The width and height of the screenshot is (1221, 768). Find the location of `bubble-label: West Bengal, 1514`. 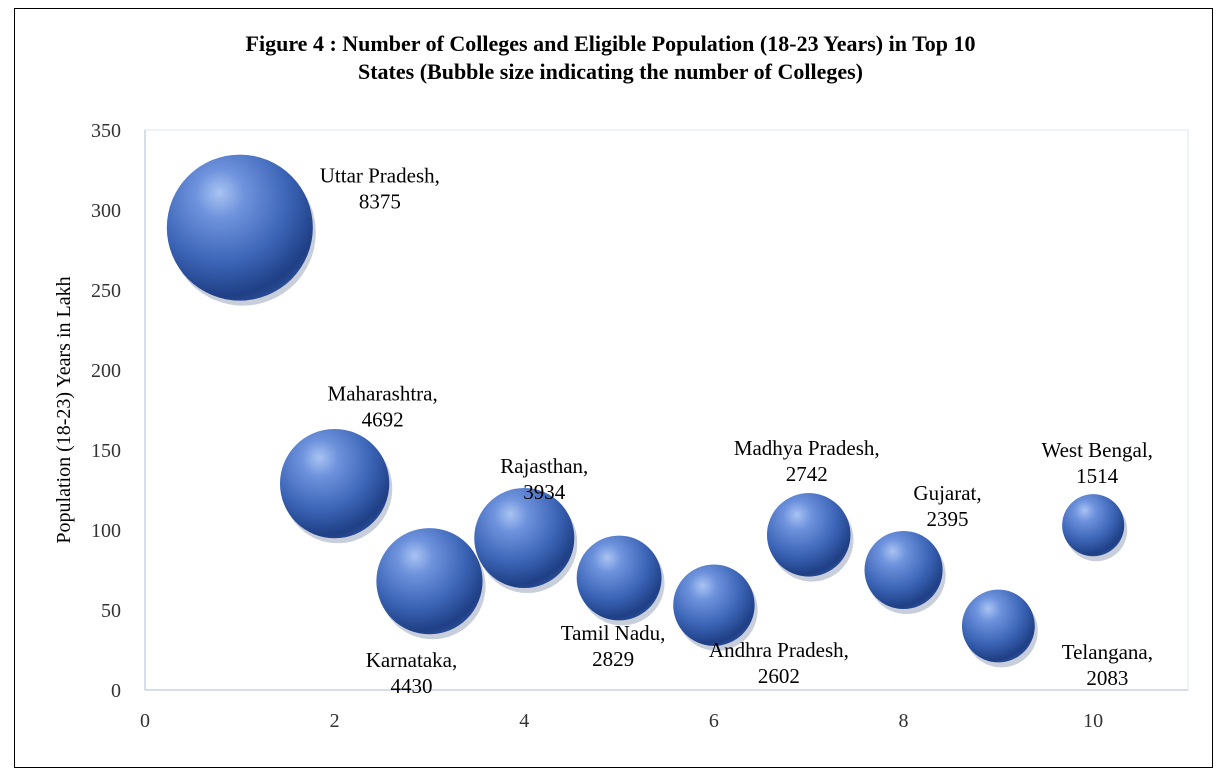

bubble-label: West Bengal, 1514 is located at coordinates (1096, 463).